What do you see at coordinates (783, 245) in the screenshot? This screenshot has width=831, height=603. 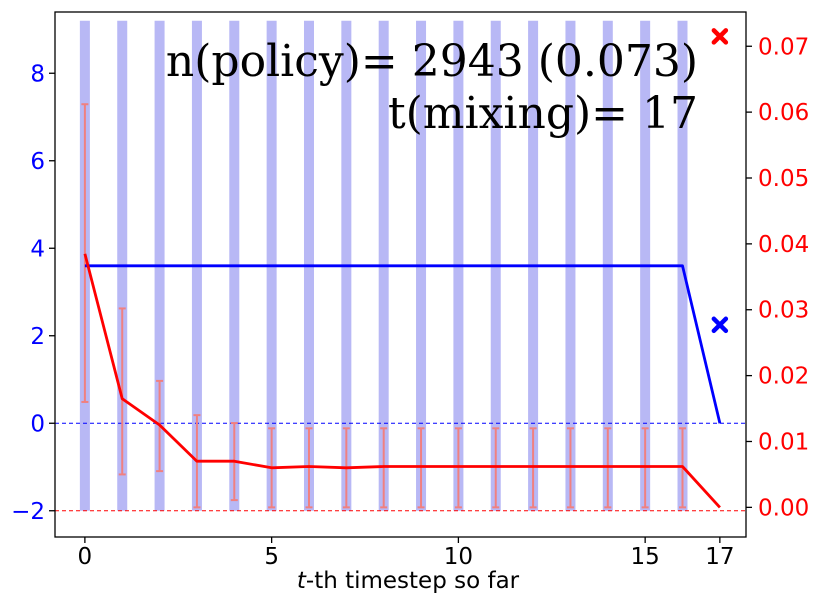 I see `right-tick-label-4: 0.04` at bounding box center [783, 245].